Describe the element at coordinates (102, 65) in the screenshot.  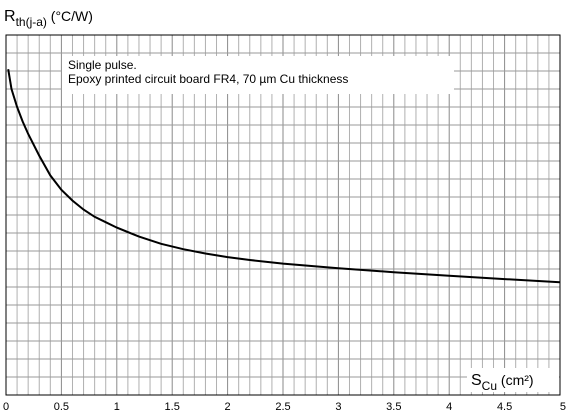
I see `annotation-line-1: Single pulse.` at that location.